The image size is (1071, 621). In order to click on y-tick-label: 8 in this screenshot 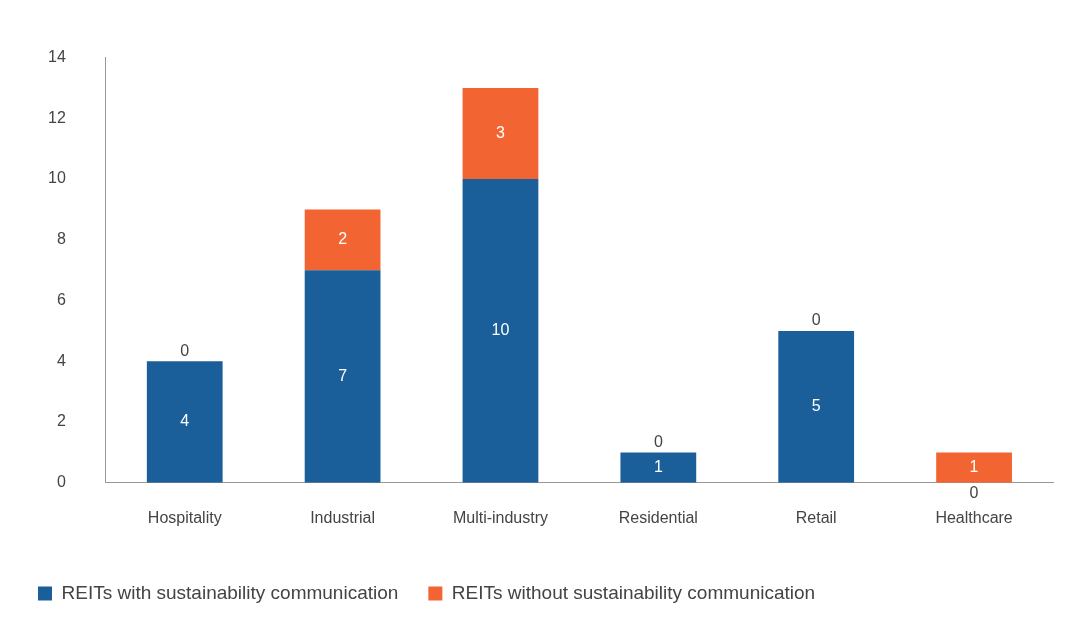, I will do `click(61, 239)`.